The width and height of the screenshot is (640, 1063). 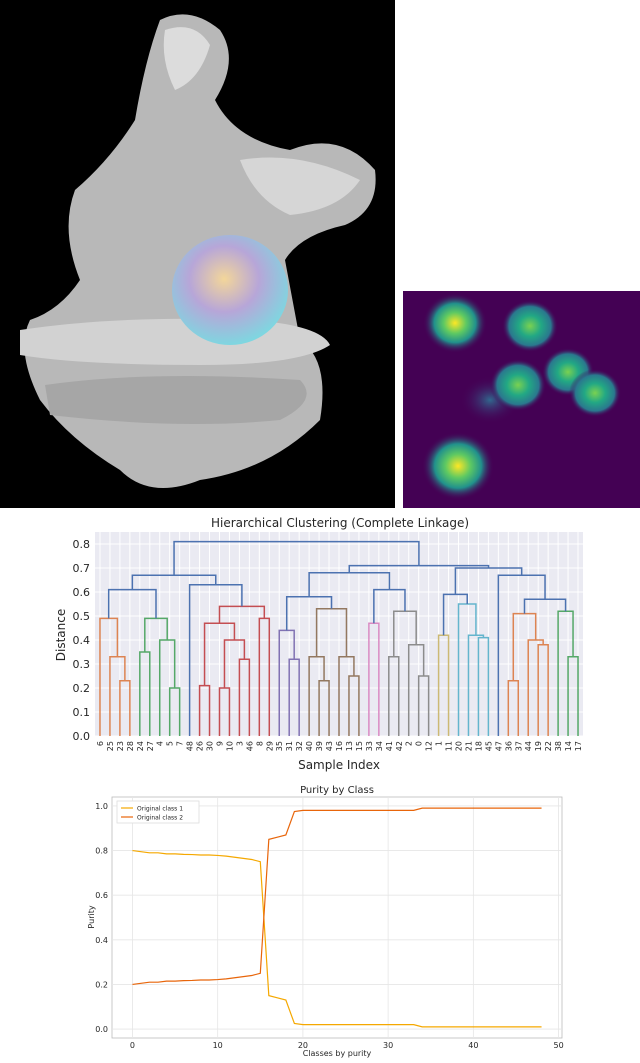 What do you see at coordinates (548, 746) in the screenshot?
I see `x-tick-label: 22` at bounding box center [548, 746].